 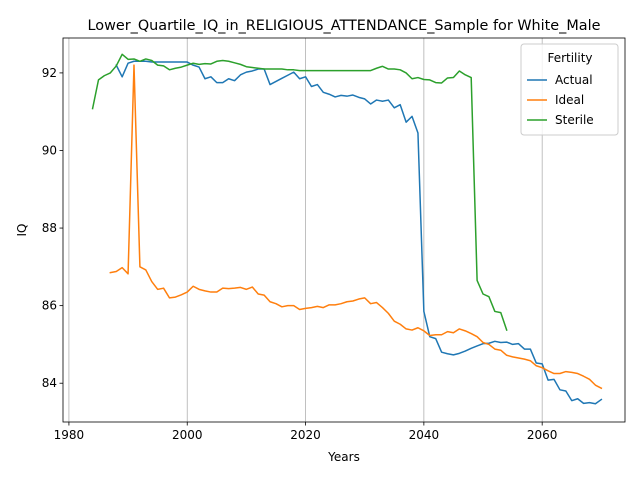 What do you see at coordinates (343, 457) in the screenshot?
I see `x-axis-label: Years` at bounding box center [343, 457].